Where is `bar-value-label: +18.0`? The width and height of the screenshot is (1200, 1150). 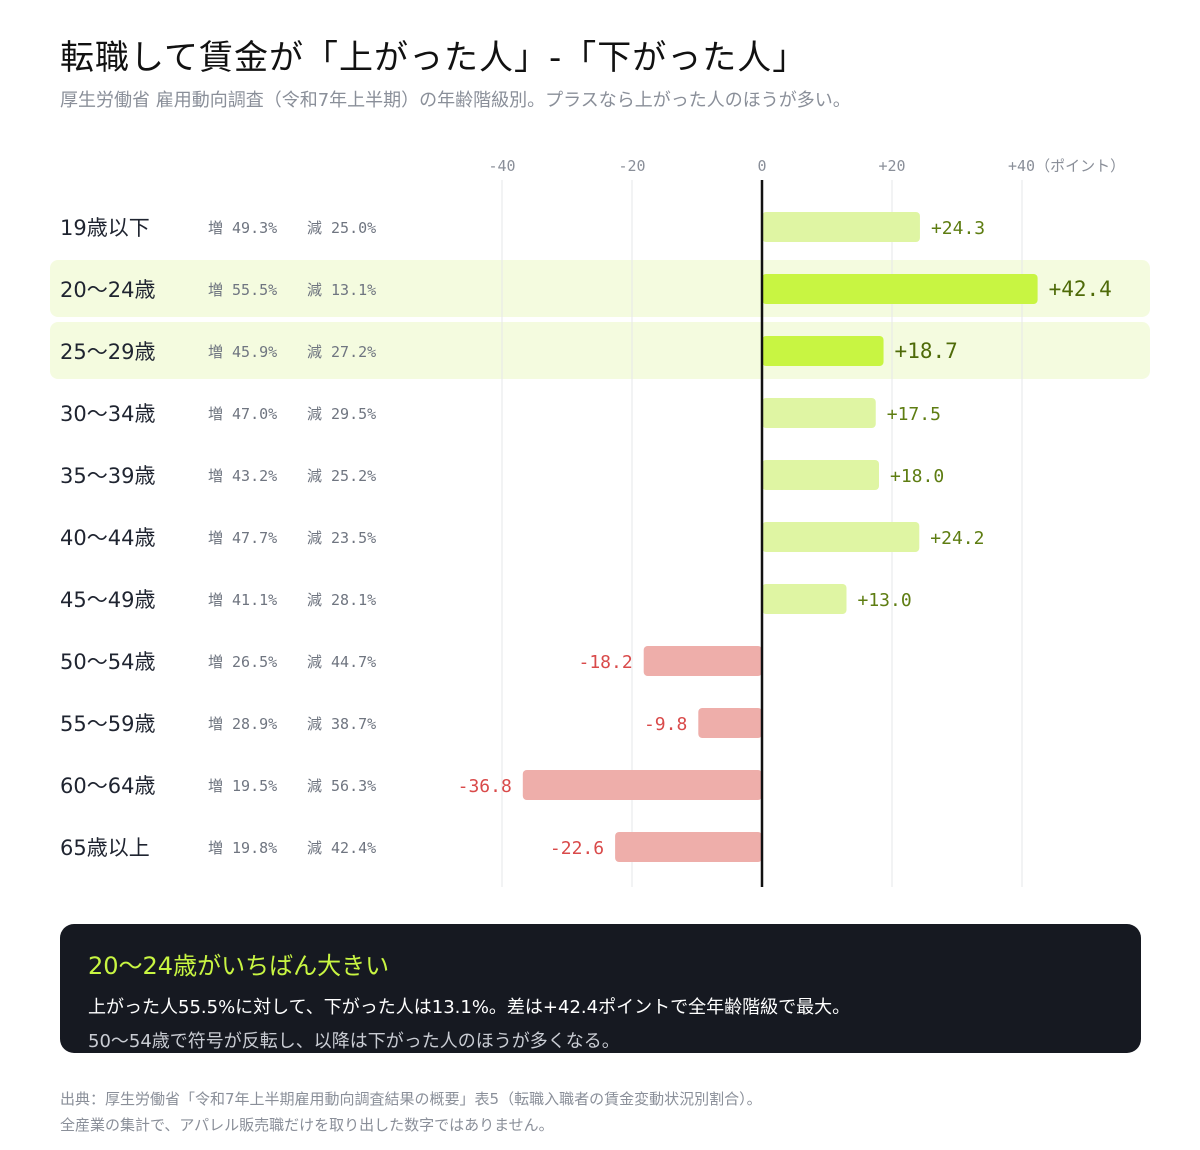
bar-value-label: +18.0 is located at coordinates (917, 476).